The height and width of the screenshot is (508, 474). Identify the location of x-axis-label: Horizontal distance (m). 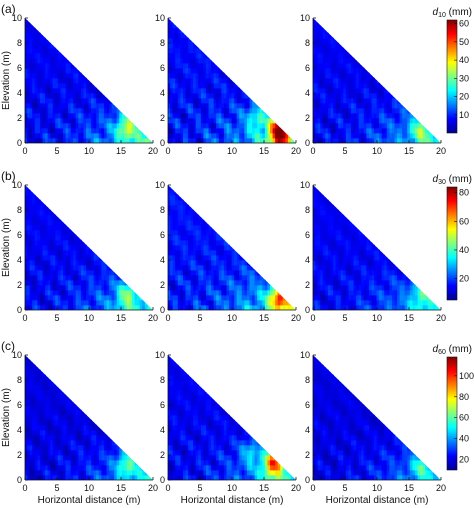
(89, 500).